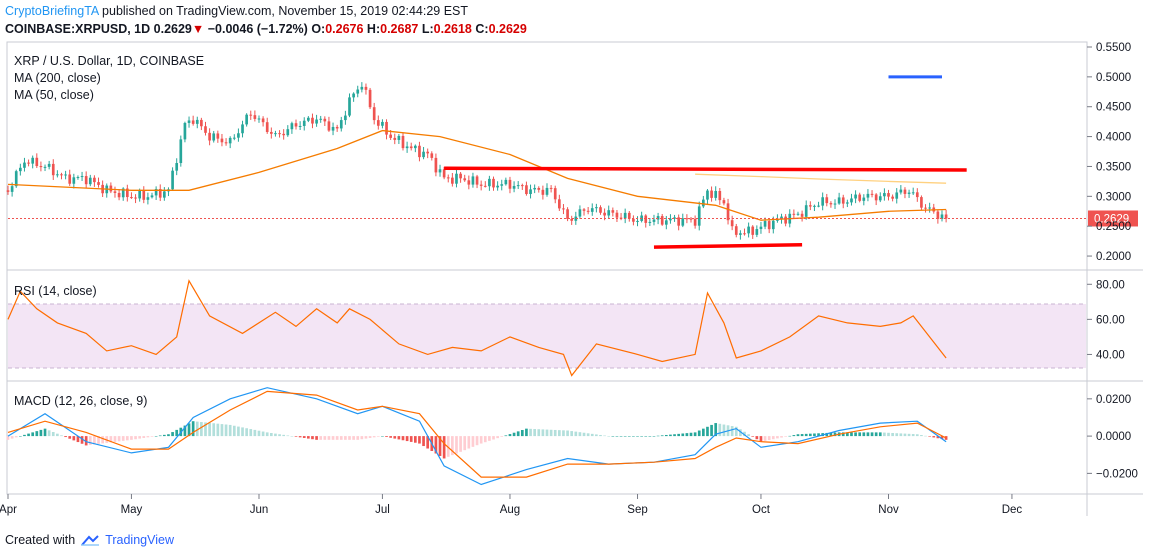 The image size is (1150, 558). Describe the element at coordinates (382, 510) in the screenshot. I see `time-tick-label: Jul` at that location.